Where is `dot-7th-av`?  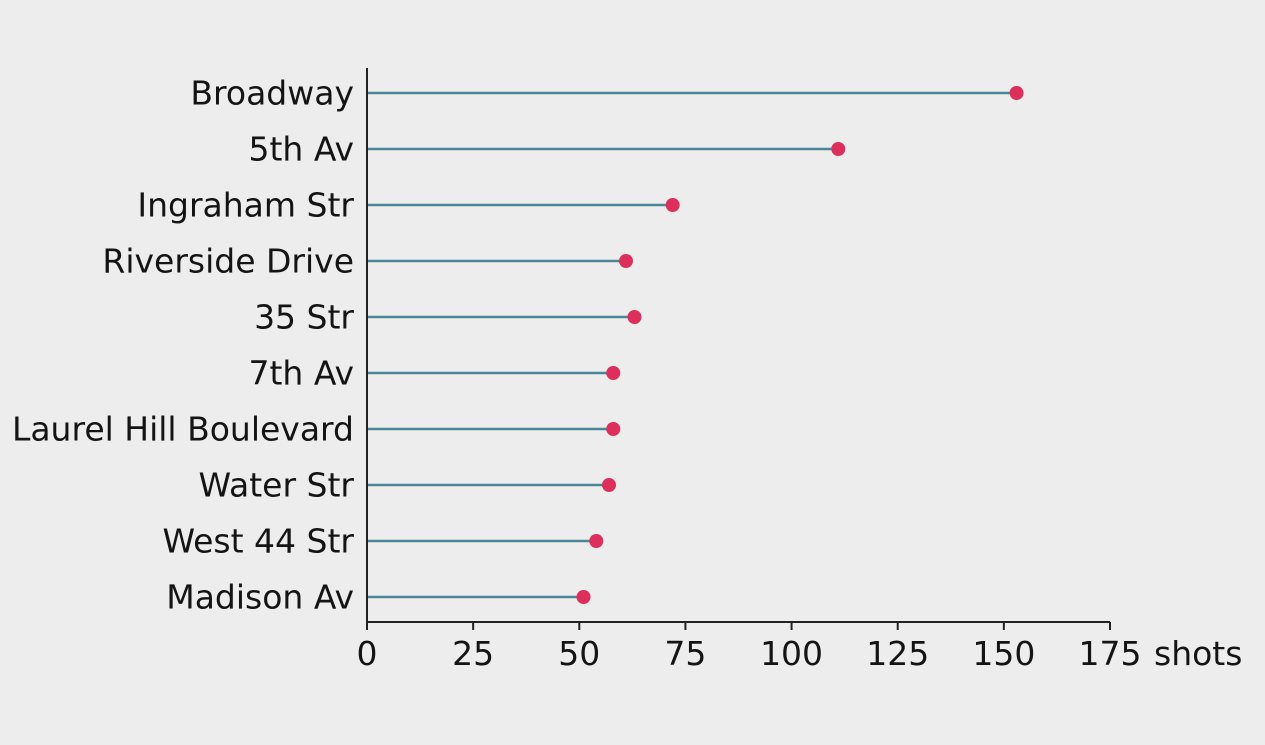 dot-7th-av is located at coordinates (613, 373).